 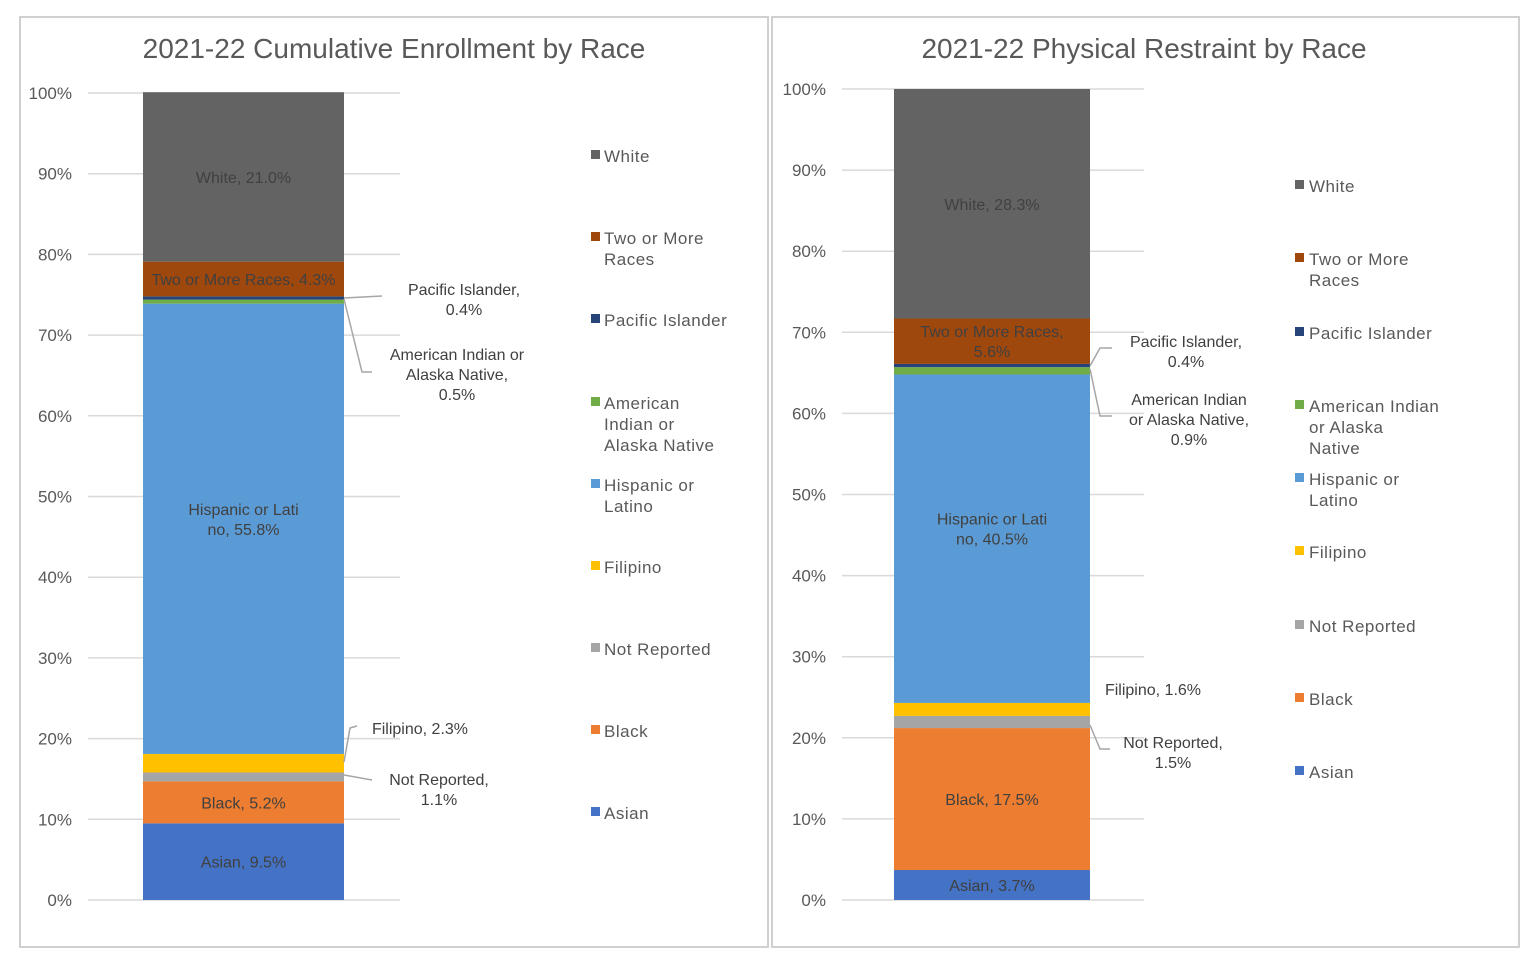 What do you see at coordinates (50, 93) in the screenshot?
I see `y-tick-label: 100%` at bounding box center [50, 93].